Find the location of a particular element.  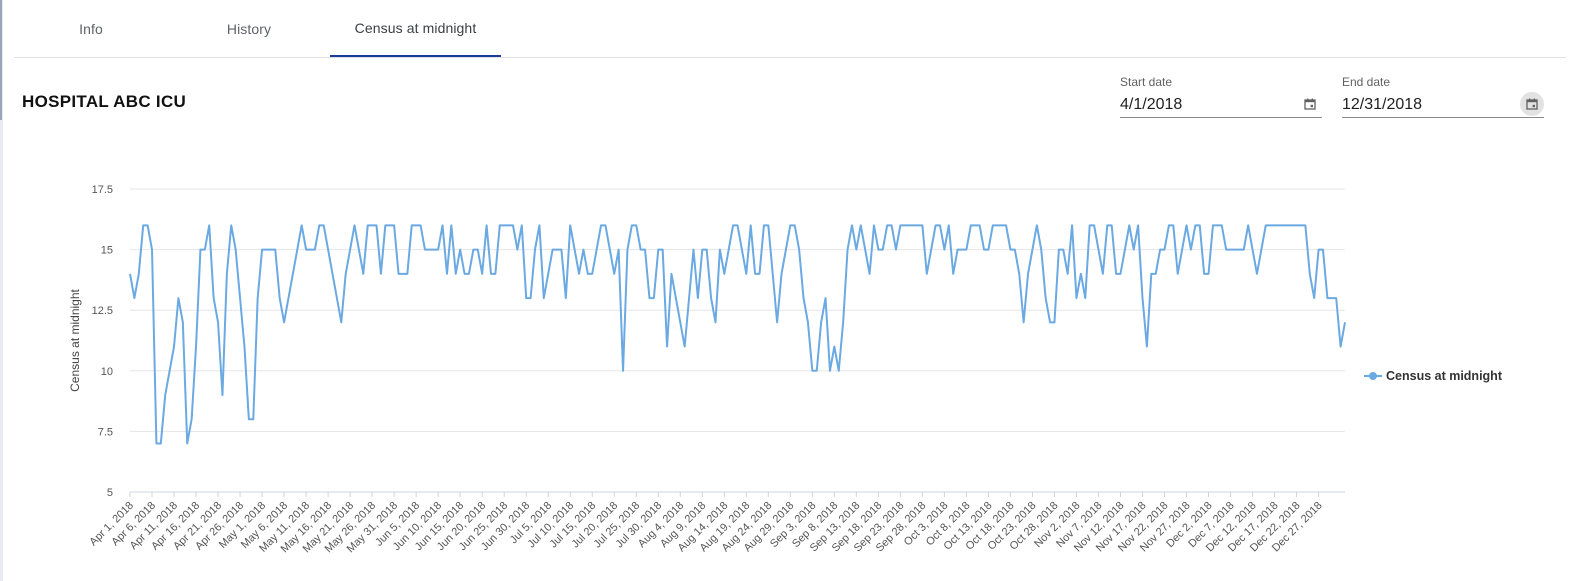

page-title: HOSPITAL ABC ICU is located at coordinates (104, 101).